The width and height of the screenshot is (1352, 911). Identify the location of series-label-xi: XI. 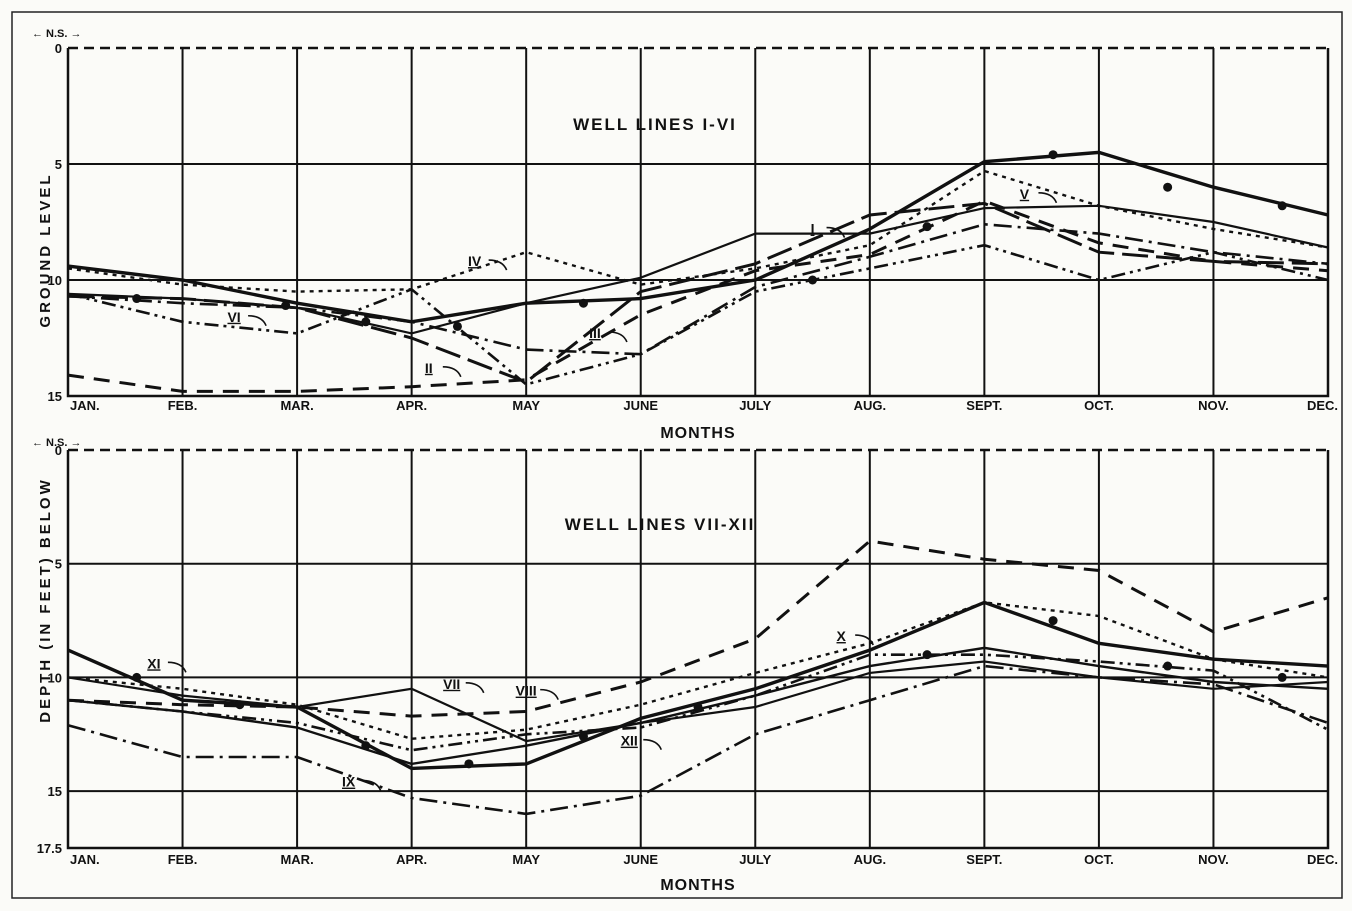
(153, 663).